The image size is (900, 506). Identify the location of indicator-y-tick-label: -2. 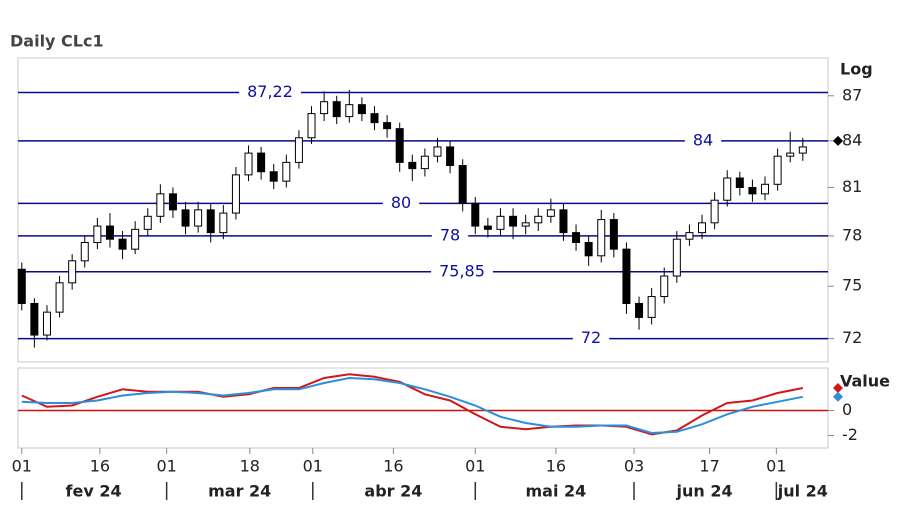
(850, 434).